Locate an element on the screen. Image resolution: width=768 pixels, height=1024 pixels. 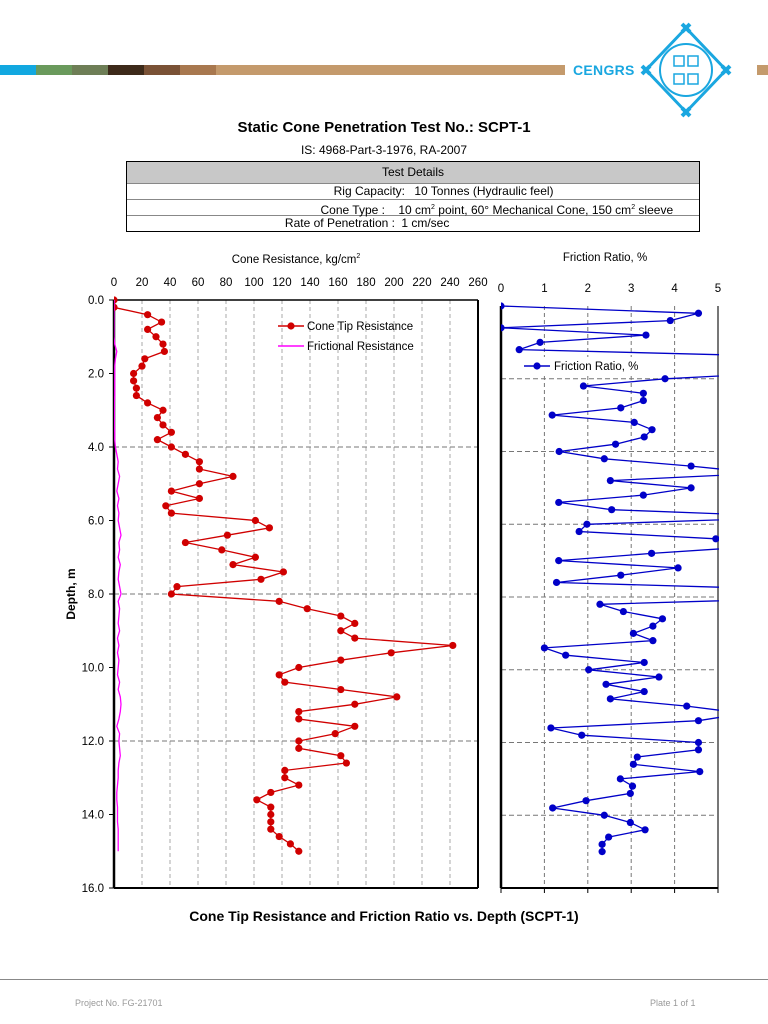
plate-number: Plate 1 of 1 is located at coordinates (673, 1003).